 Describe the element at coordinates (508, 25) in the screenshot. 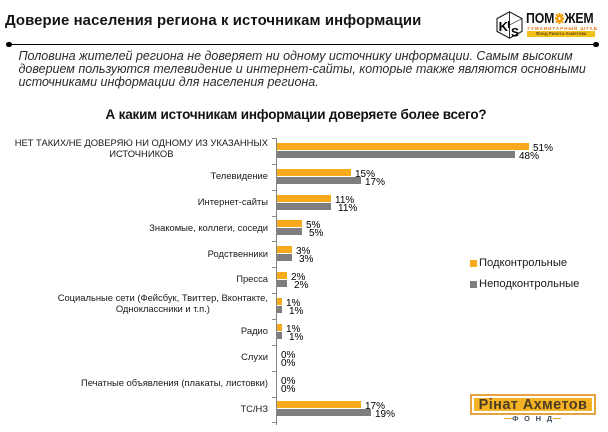

I see `svg-text: I` at that location.